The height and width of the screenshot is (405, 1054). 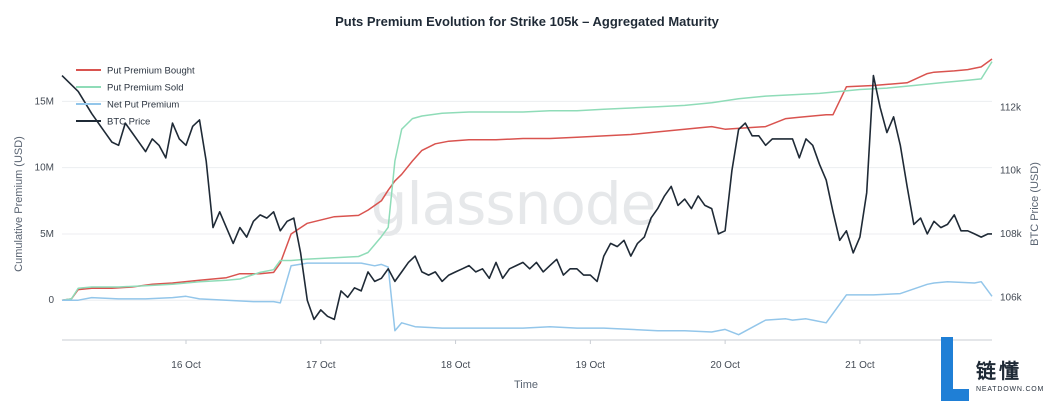 What do you see at coordinates (143, 105) in the screenshot?
I see `legend-entry-label: Net Put Premium` at bounding box center [143, 105].